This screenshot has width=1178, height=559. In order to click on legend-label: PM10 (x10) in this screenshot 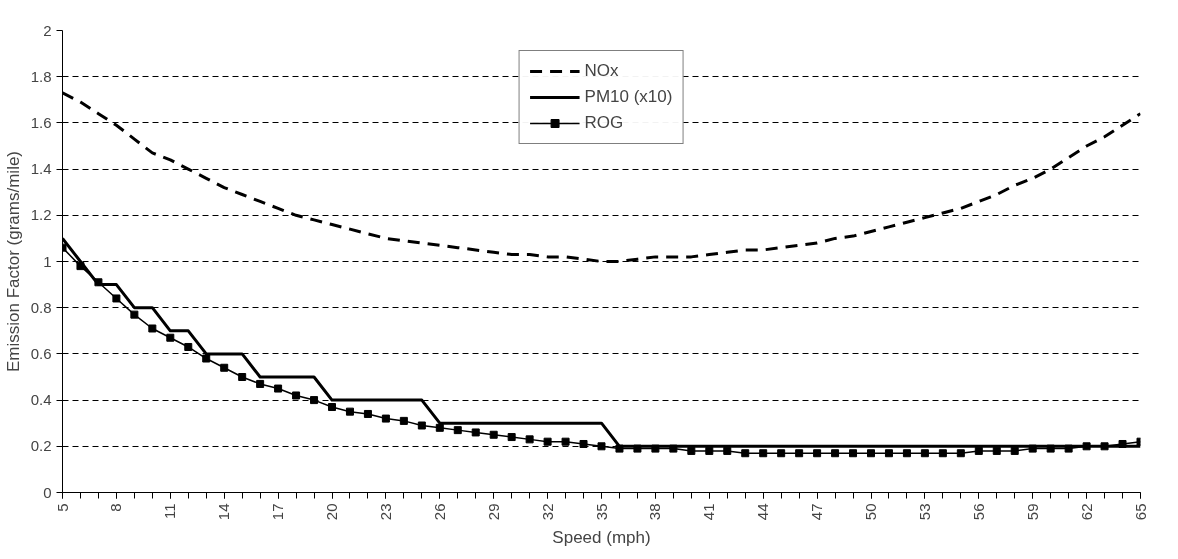, I will do `click(628, 97)`.